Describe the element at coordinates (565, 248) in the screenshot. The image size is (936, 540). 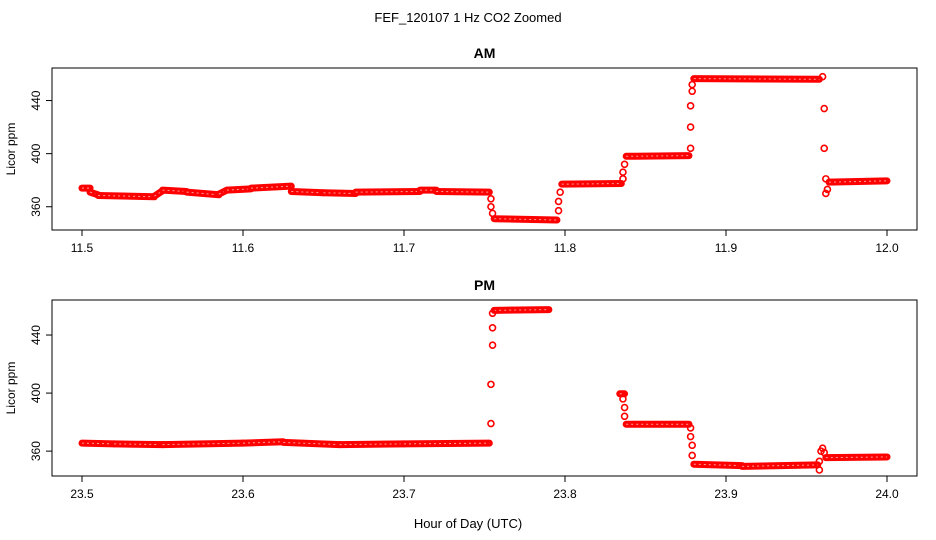
I see `x-tick-label: 11.8` at that location.